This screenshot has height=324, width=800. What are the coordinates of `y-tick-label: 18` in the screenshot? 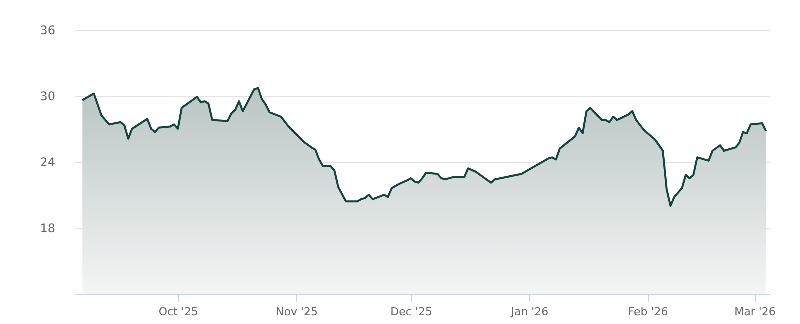 It's located at (48, 229).